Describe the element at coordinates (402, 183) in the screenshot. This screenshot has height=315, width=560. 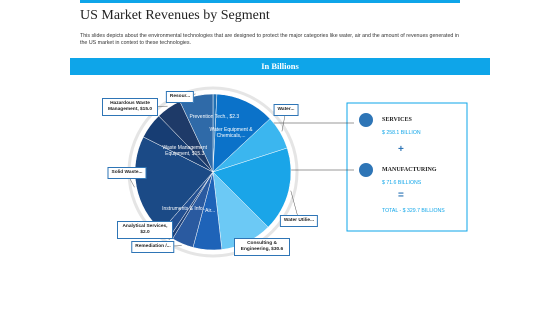
I see `manufacturing-value: $ 71.6 BILLIONS` at that location.